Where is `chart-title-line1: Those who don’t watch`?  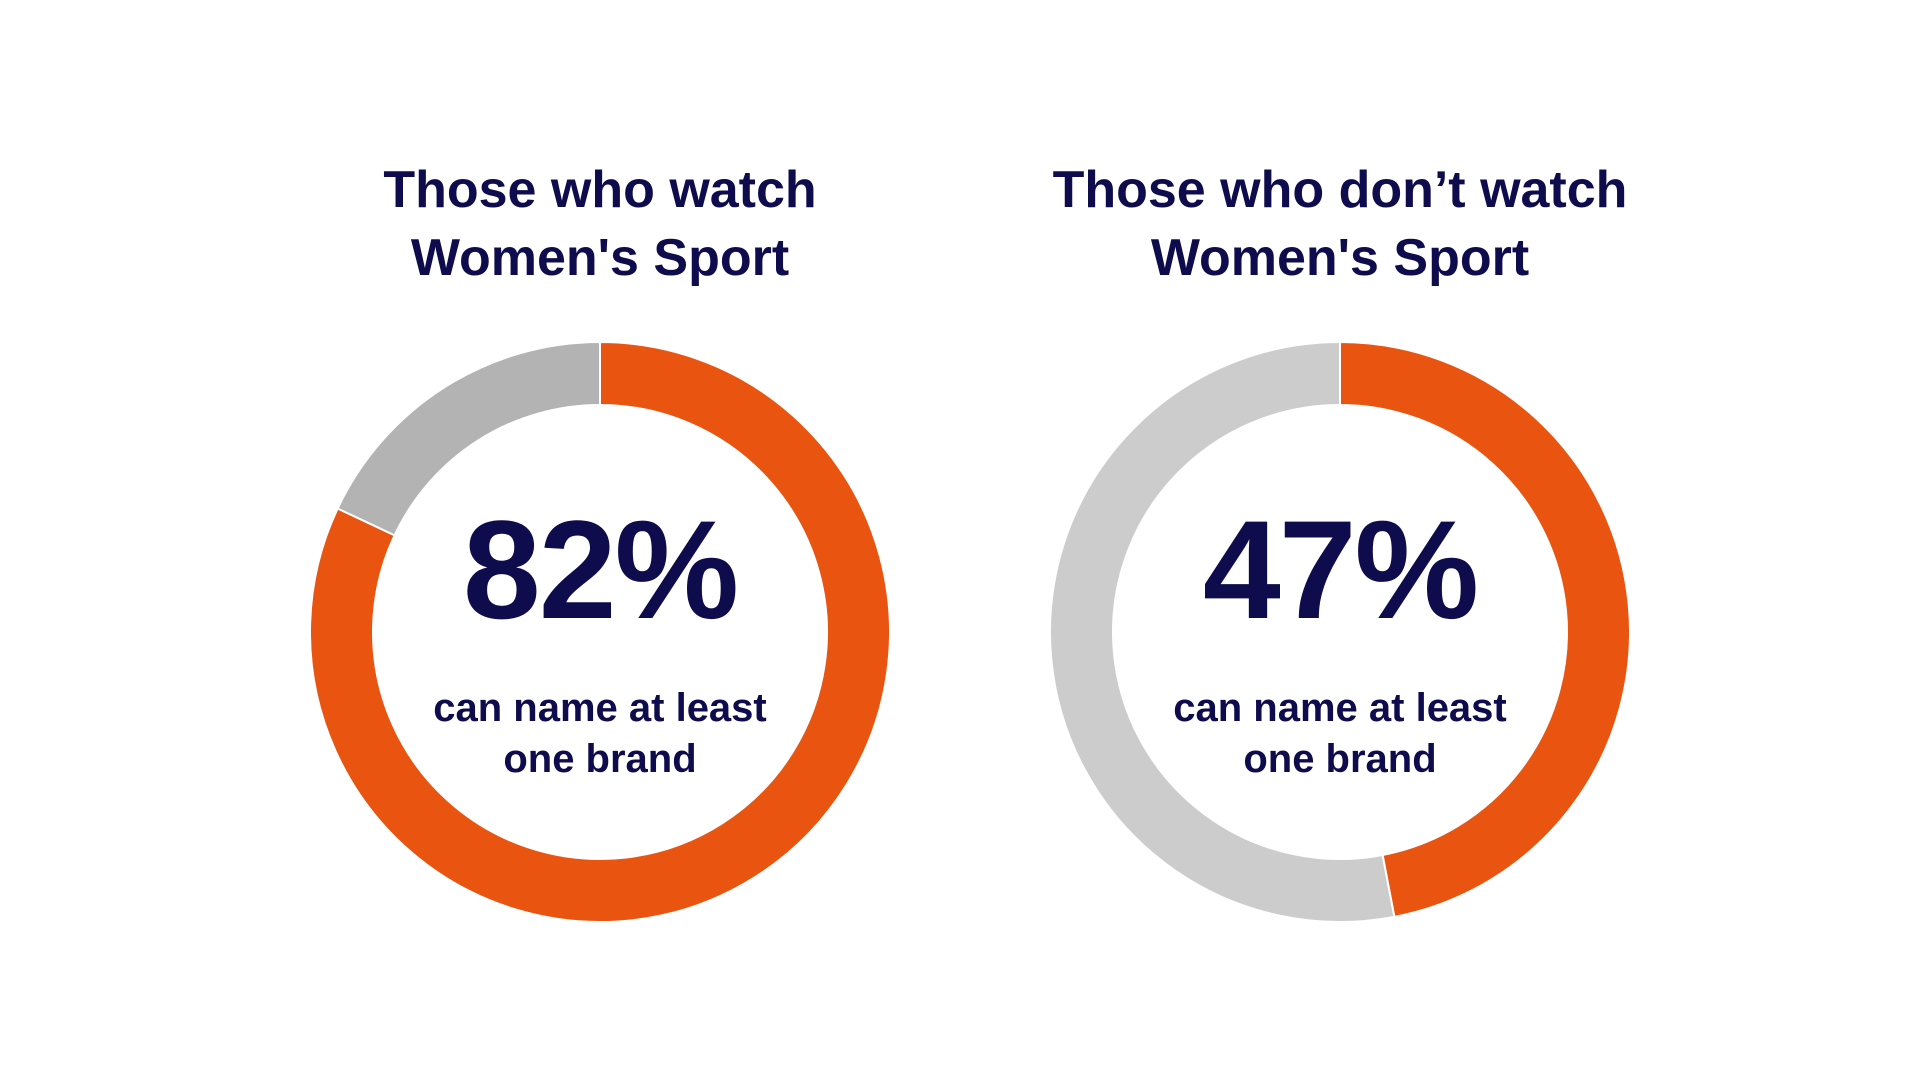
chart-title-line1: Those who don’t watch is located at coordinates (1340, 190).